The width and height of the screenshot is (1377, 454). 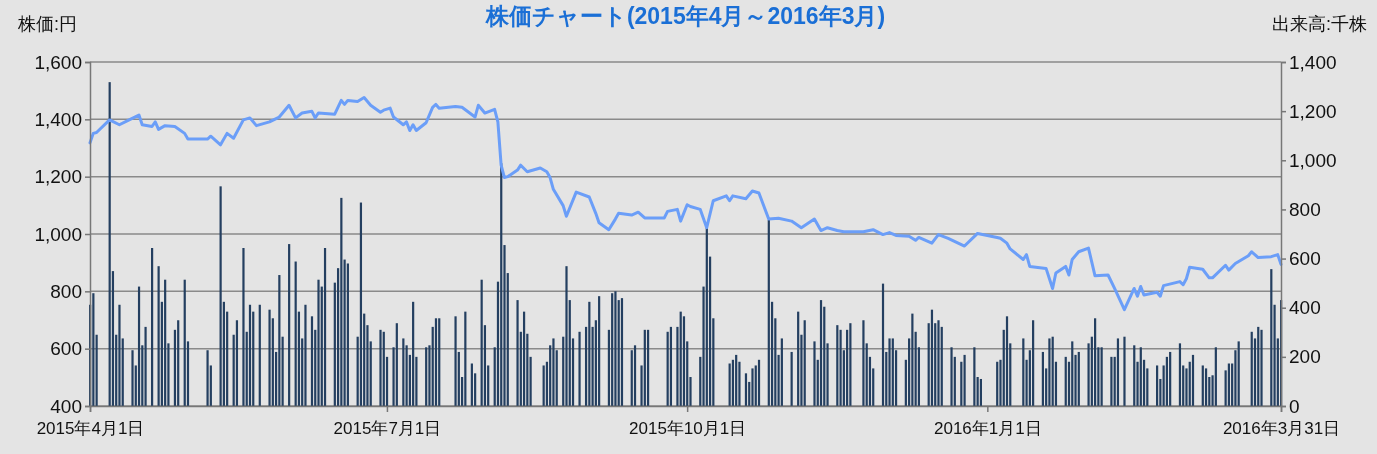 What do you see at coordinates (1319, 24) in the screenshot?
I see `y2-axis-title: 出来高:千株` at bounding box center [1319, 24].